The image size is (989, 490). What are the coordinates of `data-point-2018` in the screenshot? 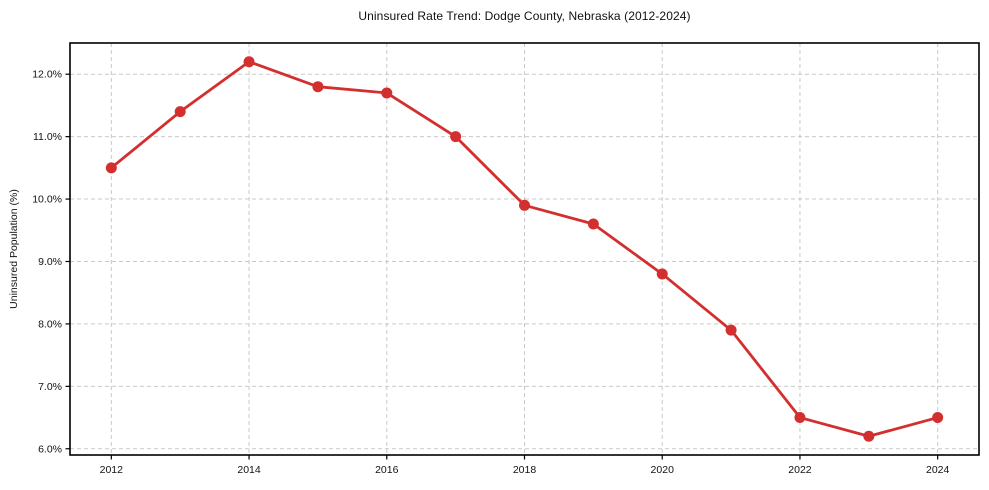 It's located at (524, 205).